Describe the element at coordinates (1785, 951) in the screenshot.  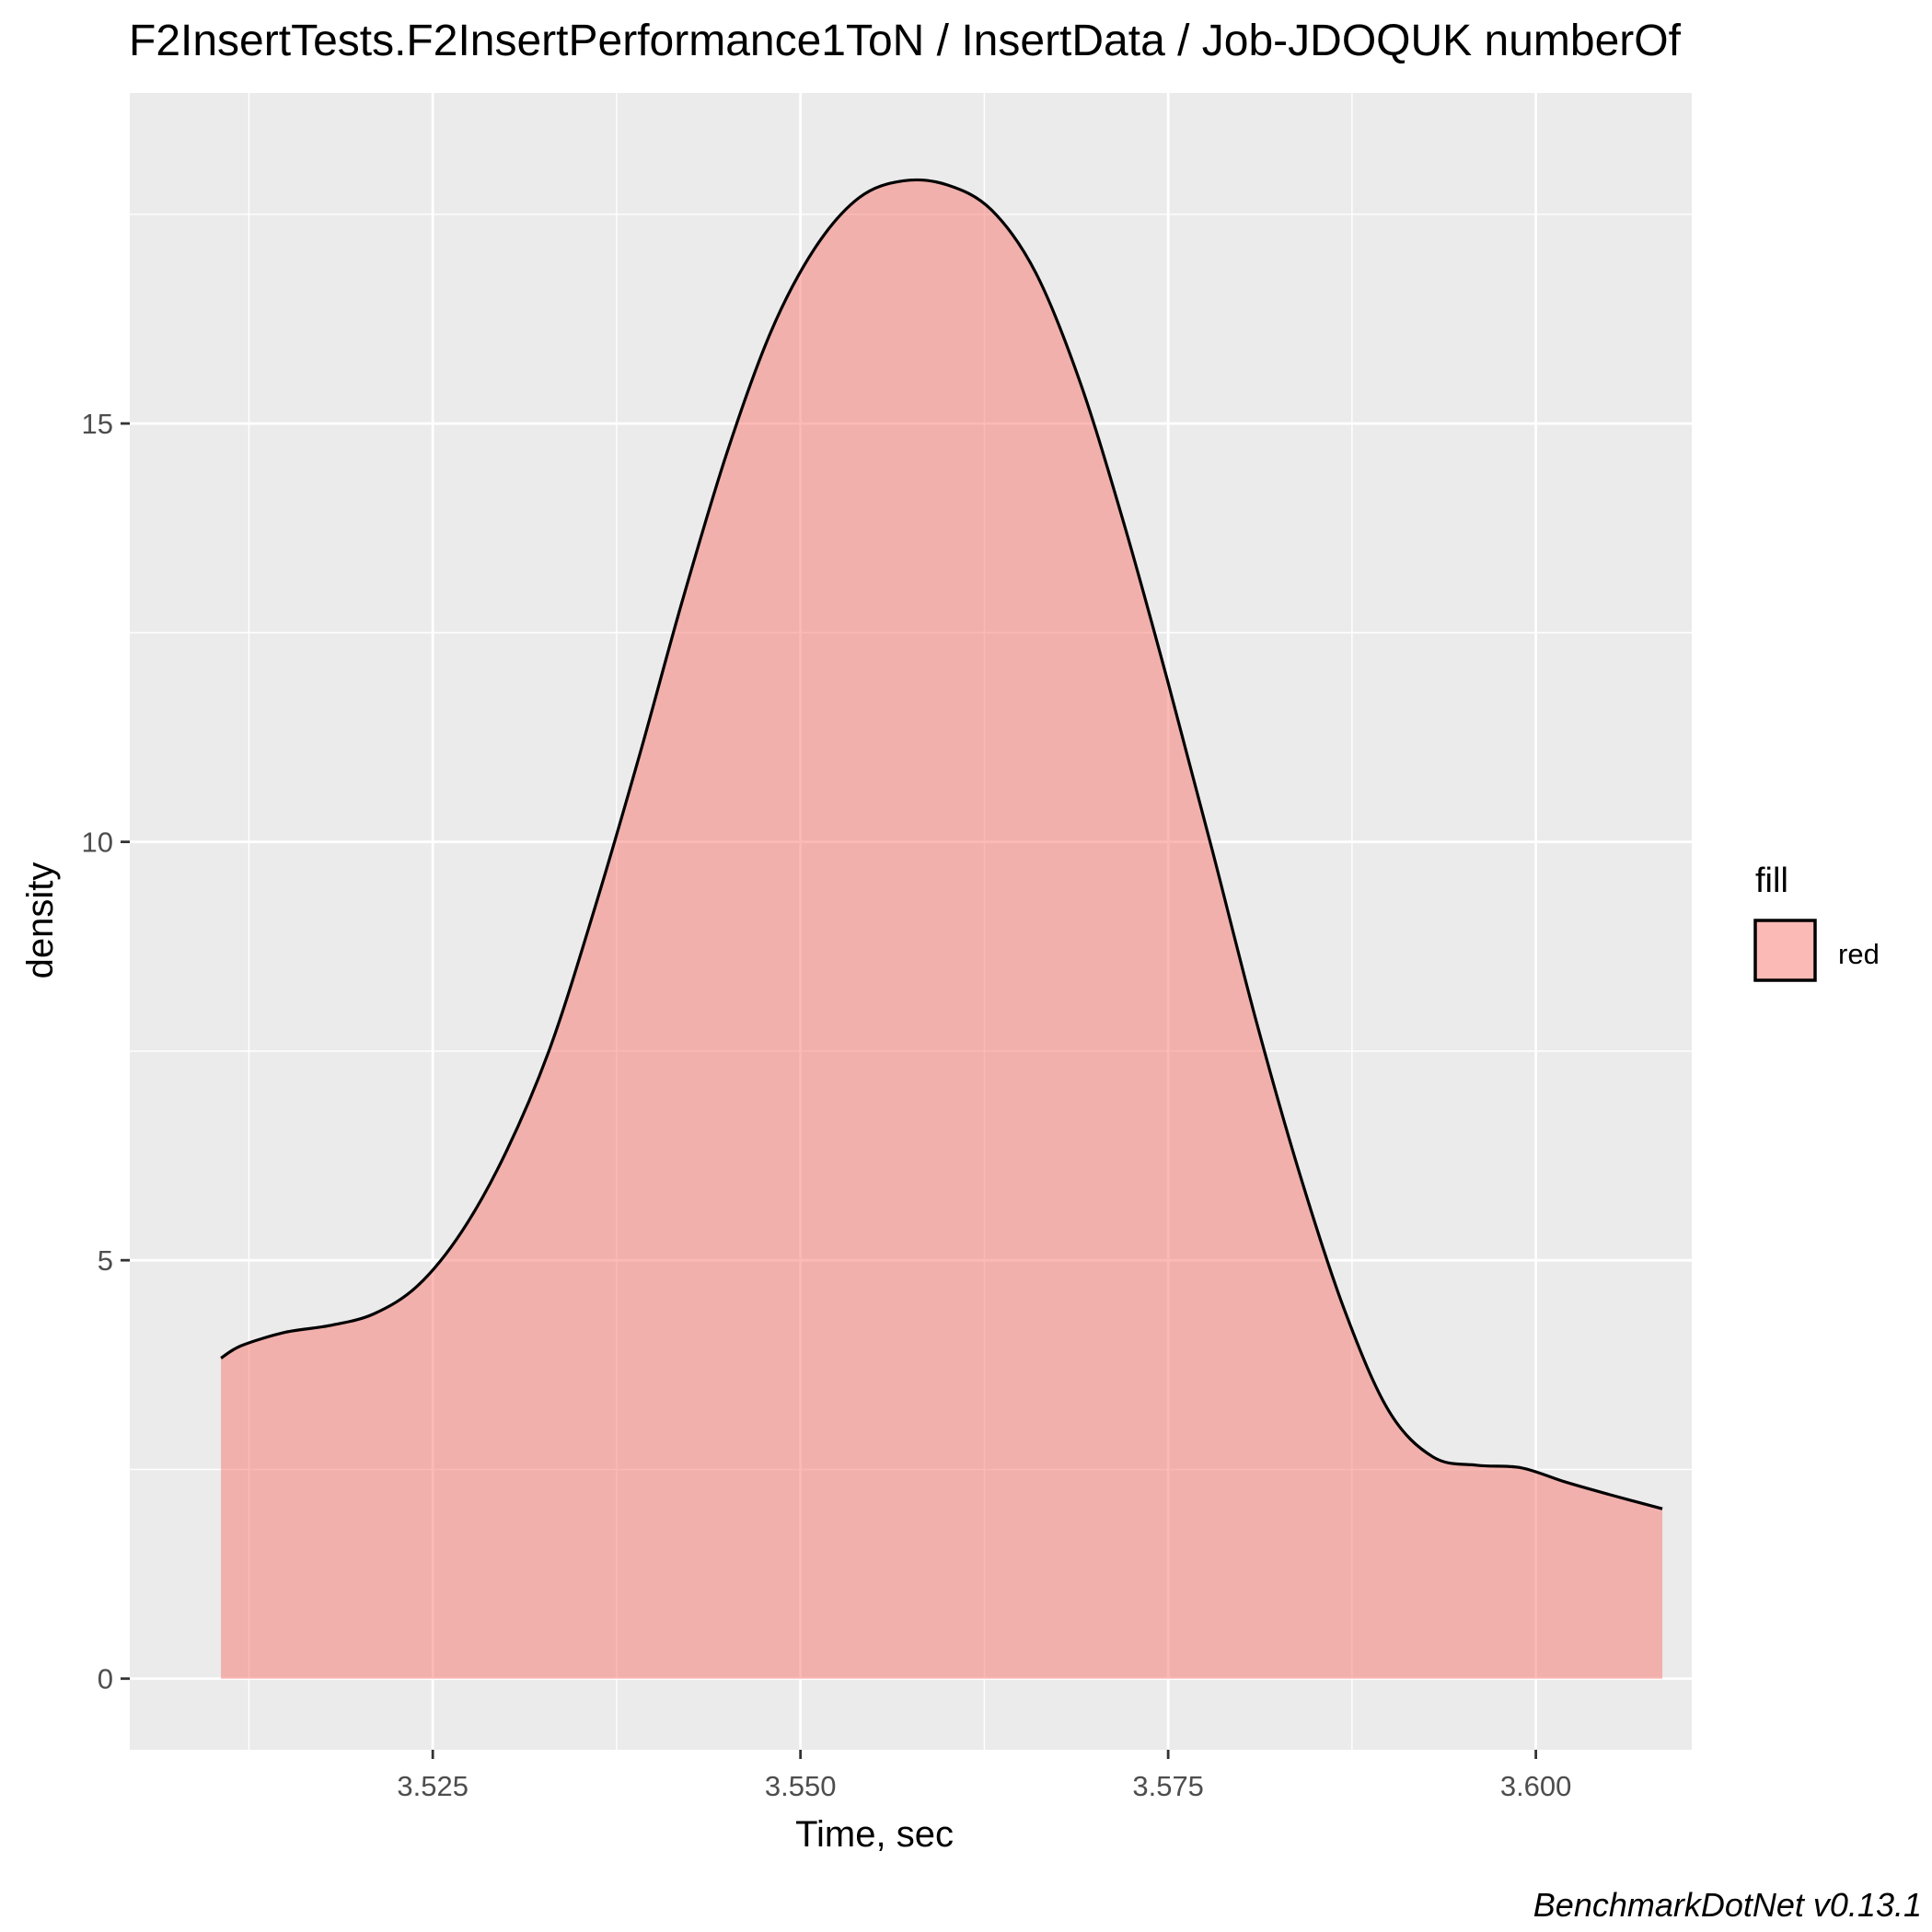
I see `legend-key-red` at that location.